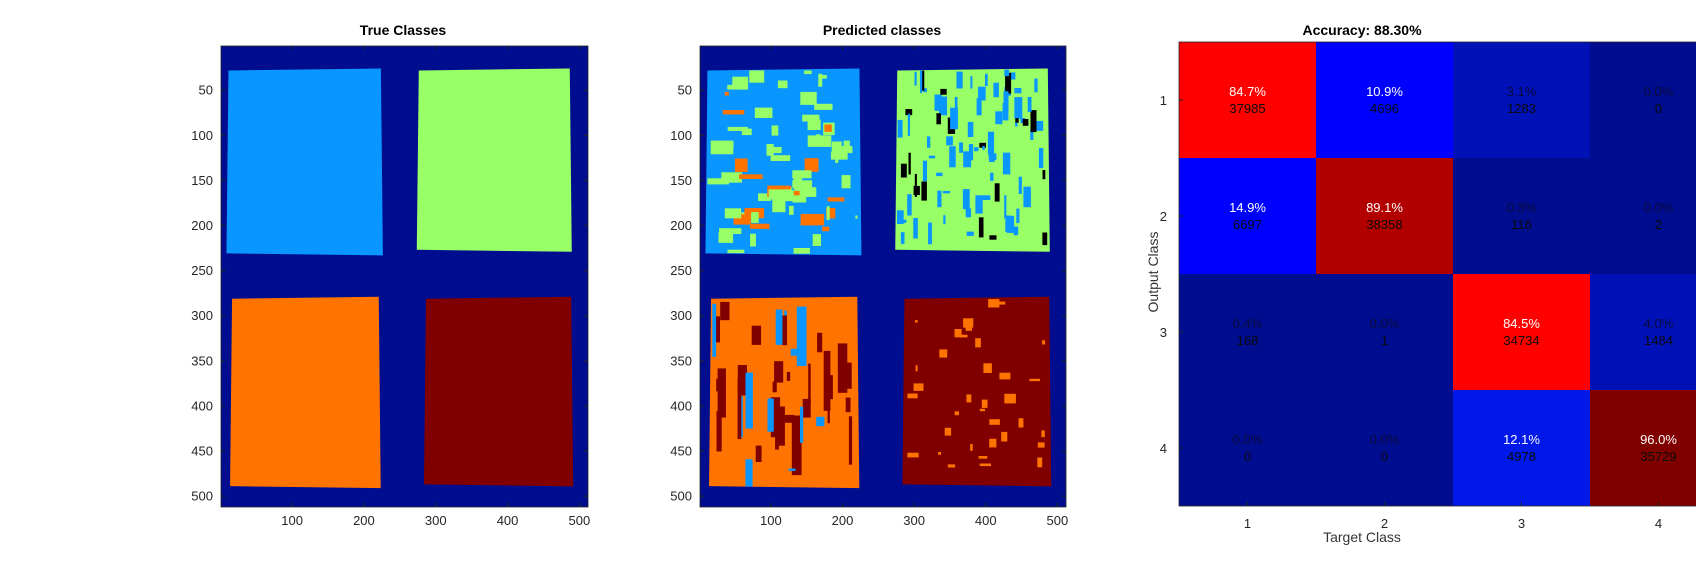  Describe the element at coordinates (202, 405) in the screenshot. I see `true-classes-ytick-label: 400` at that location.